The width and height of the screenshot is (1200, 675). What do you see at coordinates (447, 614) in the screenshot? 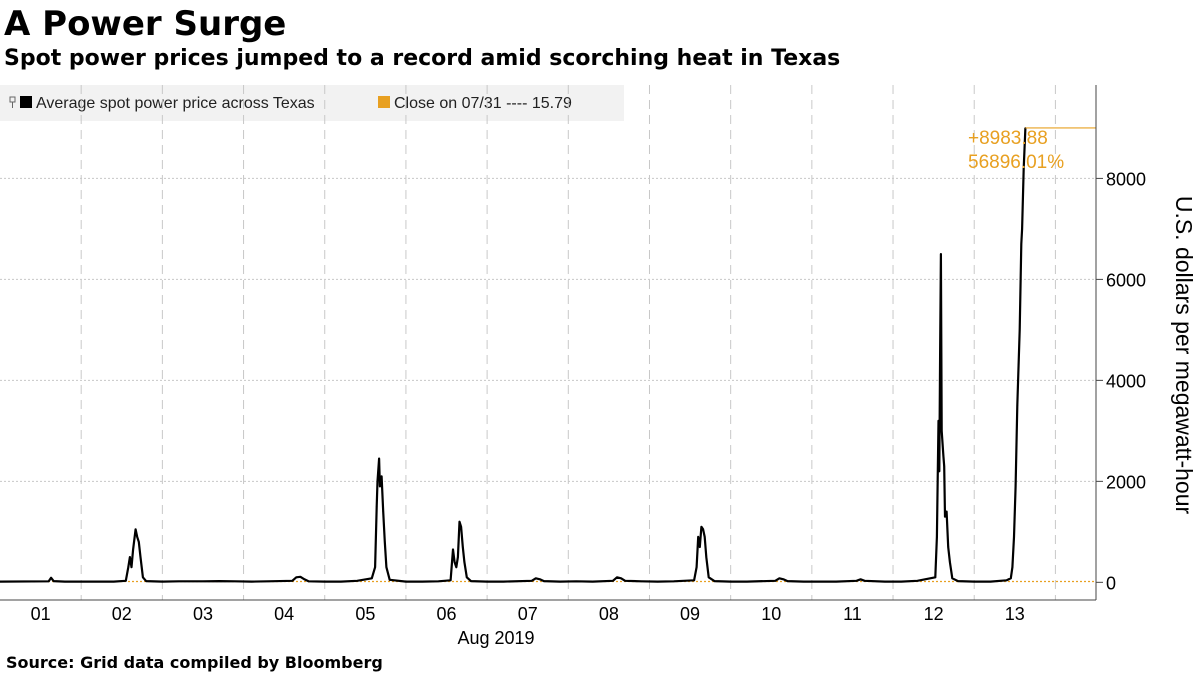
I see `x-tick-label: 06` at bounding box center [447, 614].